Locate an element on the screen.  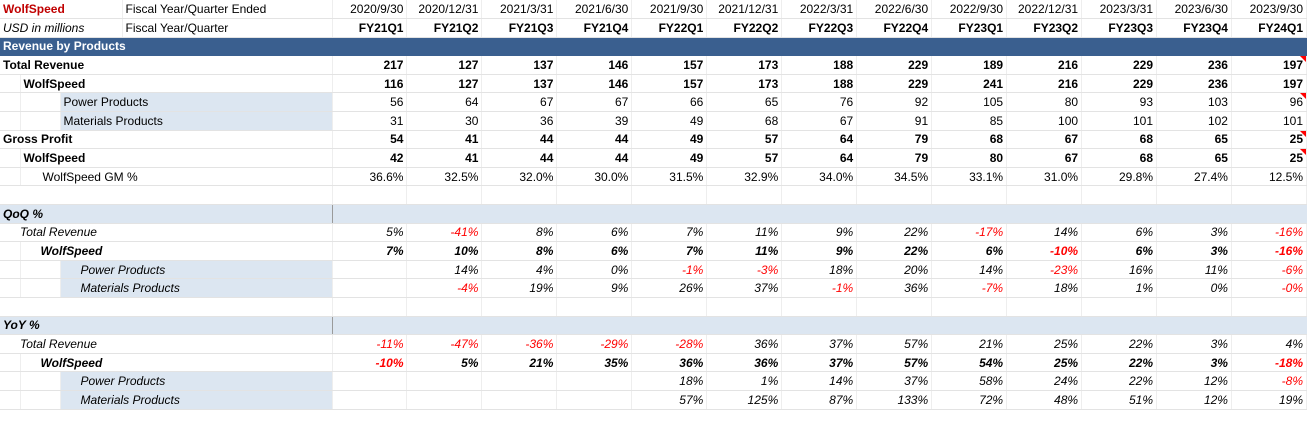
value-cell: 85 is located at coordinates (969, 121).